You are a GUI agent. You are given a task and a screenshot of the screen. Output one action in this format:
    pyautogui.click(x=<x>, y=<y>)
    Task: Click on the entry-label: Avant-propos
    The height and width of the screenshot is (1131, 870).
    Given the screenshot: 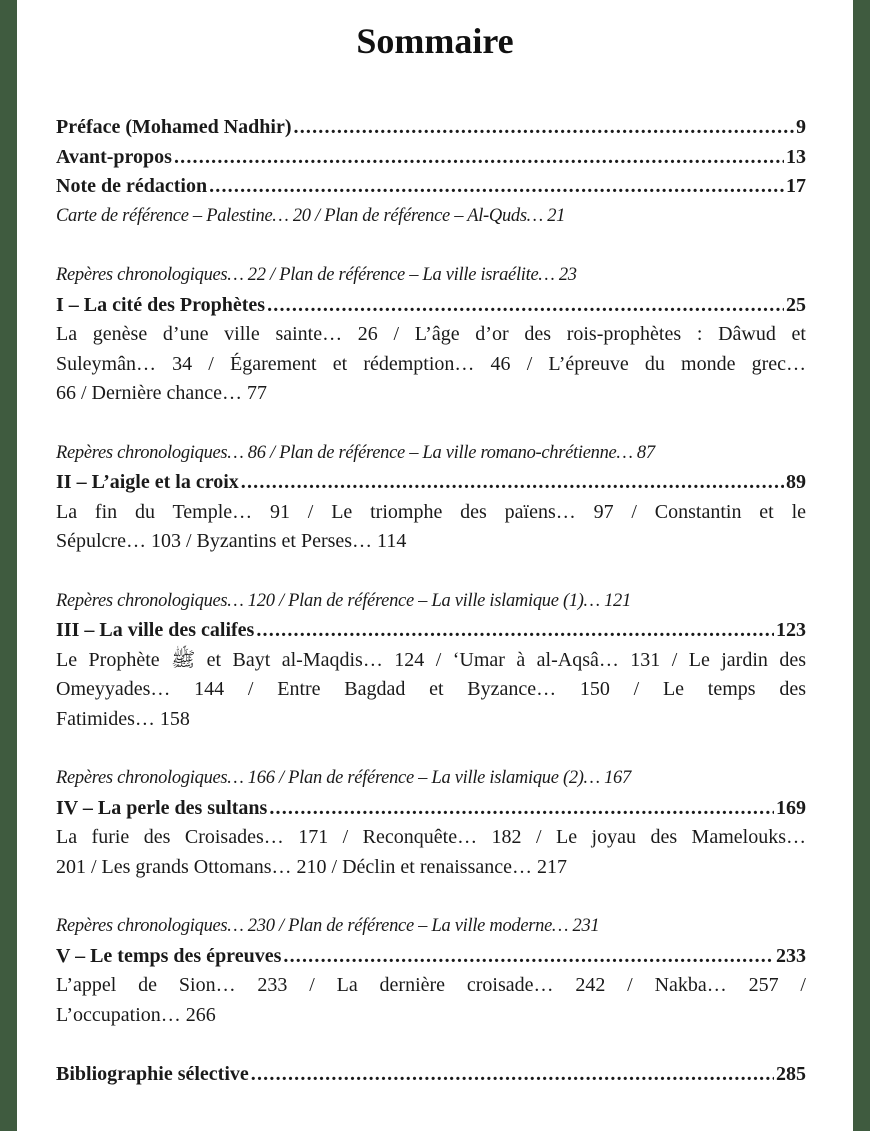 What is the action you would take?
    pyautogui.click(x=114, y=156)
    